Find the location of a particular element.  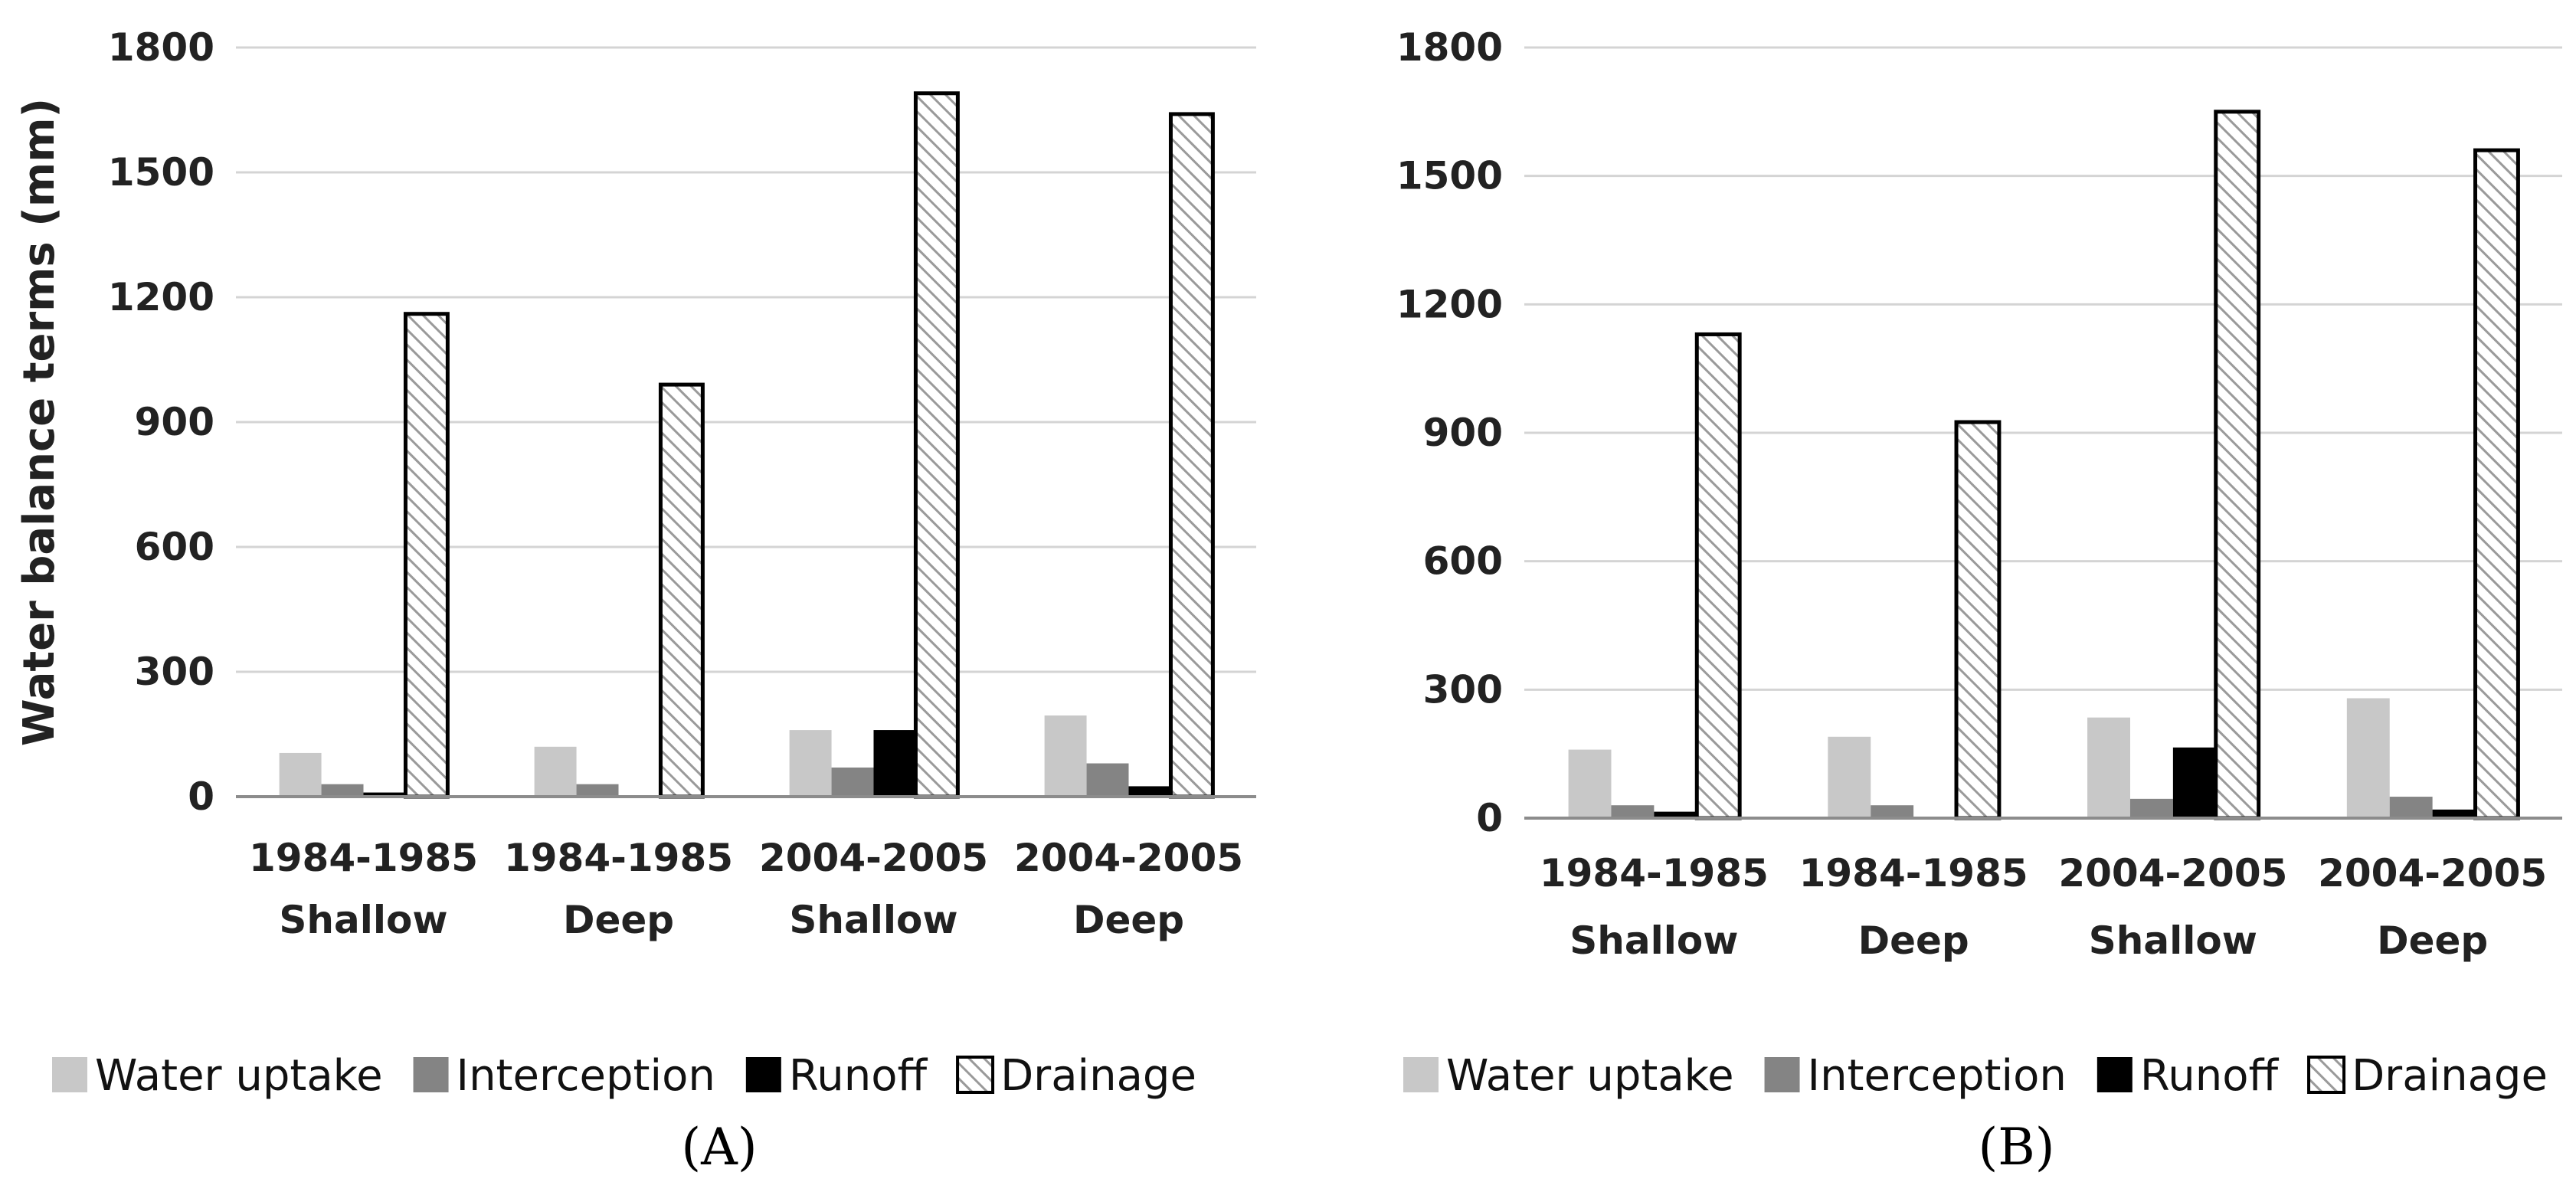

panel-label: (A) is located at coordinates (719, 1148).